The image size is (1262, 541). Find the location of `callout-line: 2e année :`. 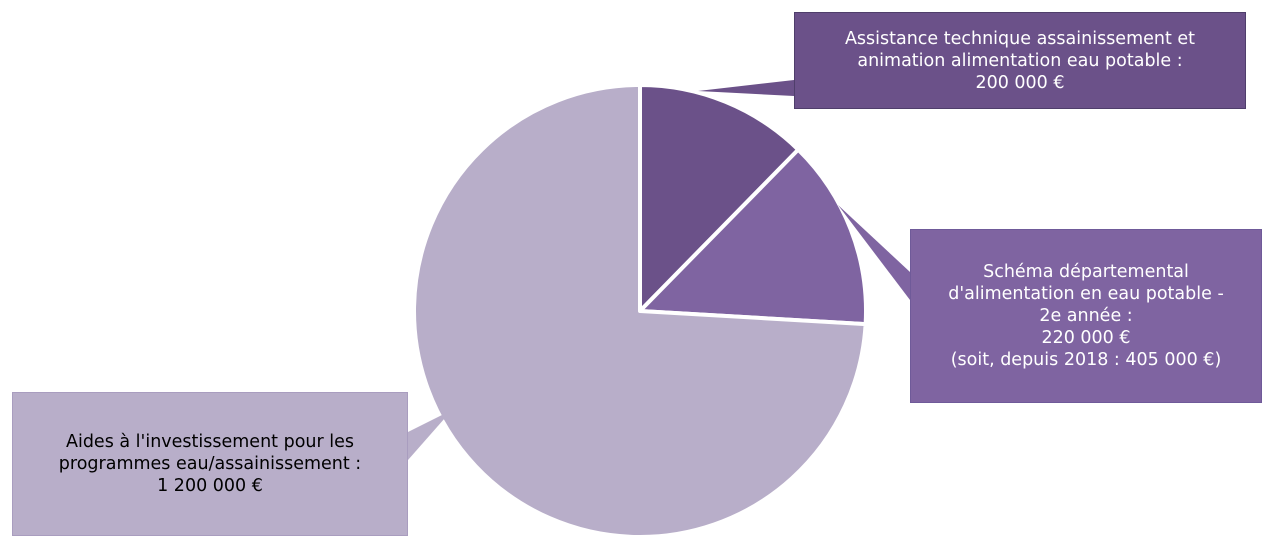

callout-line: 2e année : is located at coordinates (1086, 316).